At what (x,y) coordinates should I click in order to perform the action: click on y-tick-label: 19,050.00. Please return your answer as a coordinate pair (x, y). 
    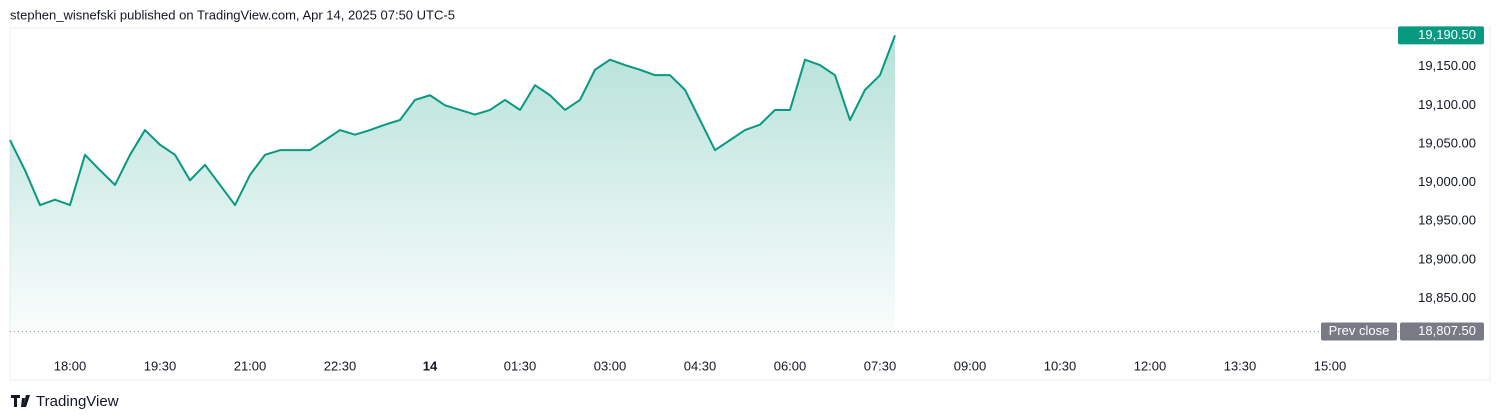
    Looking at the image, I should click on (1447, 142).